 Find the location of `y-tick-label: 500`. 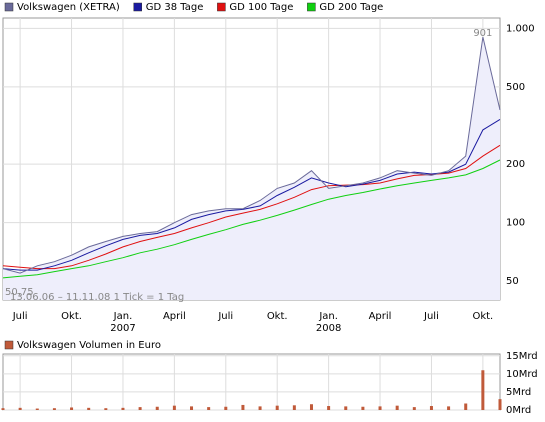

y-tick-label: 500 is located at coordinates (515, 87).